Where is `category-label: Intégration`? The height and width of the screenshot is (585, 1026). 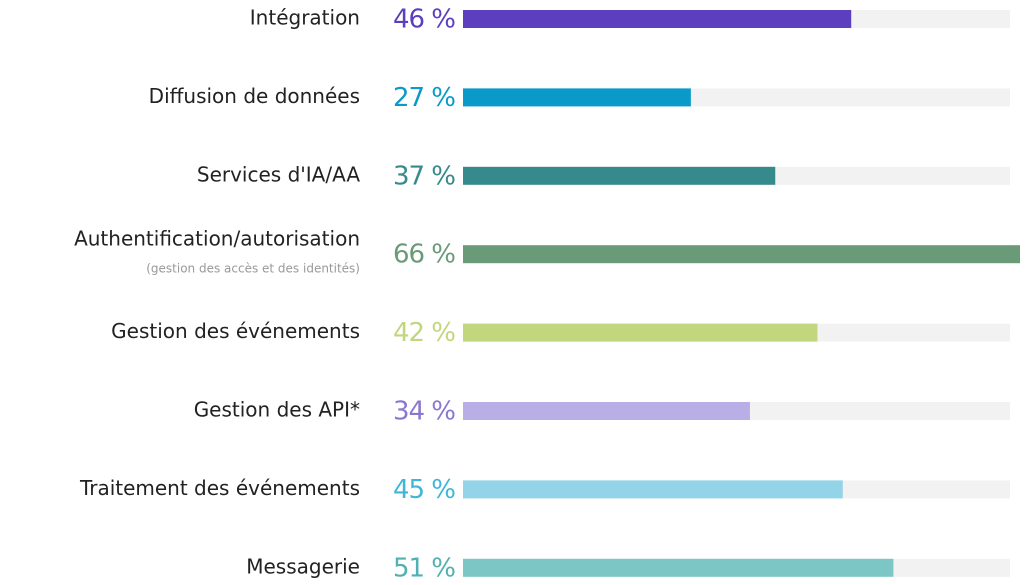 category-label: Intégration is located at coordinates (305, 18).